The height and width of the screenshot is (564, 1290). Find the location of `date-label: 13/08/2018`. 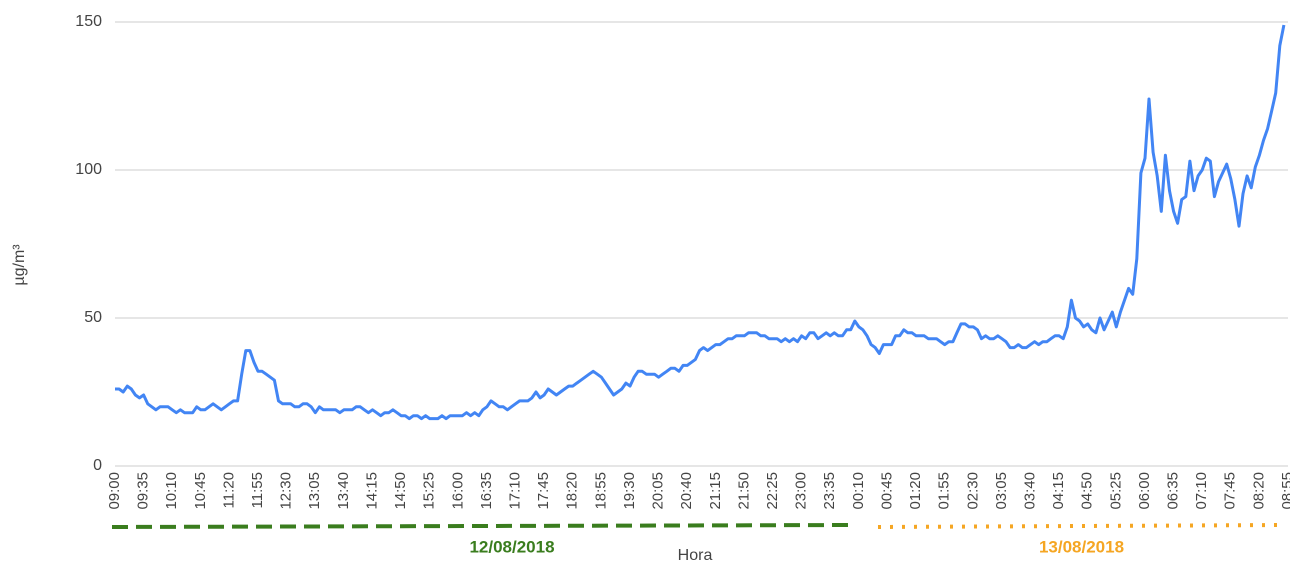

date-label: 13/08/2018 is located at coordinates (1081, 546).